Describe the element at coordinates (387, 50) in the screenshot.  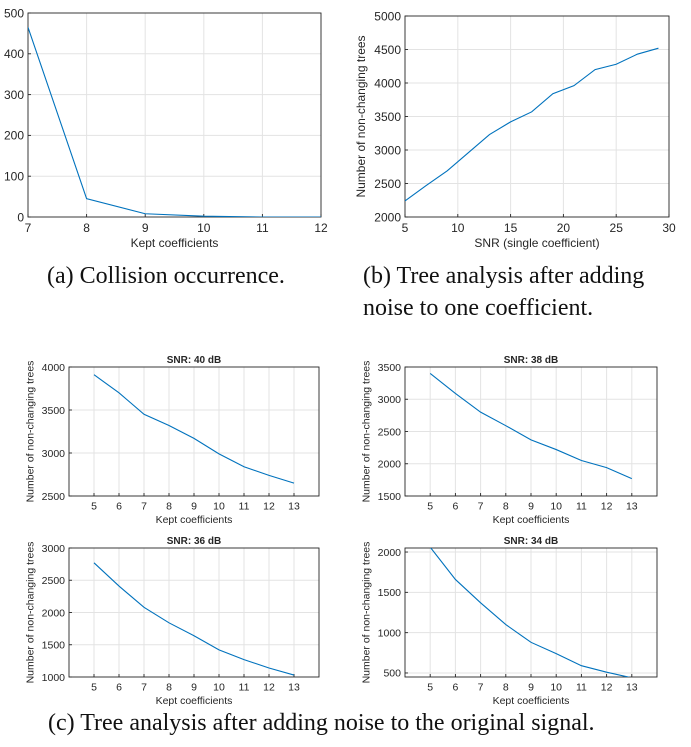
I see `y-tick-label: 4500` at that location.